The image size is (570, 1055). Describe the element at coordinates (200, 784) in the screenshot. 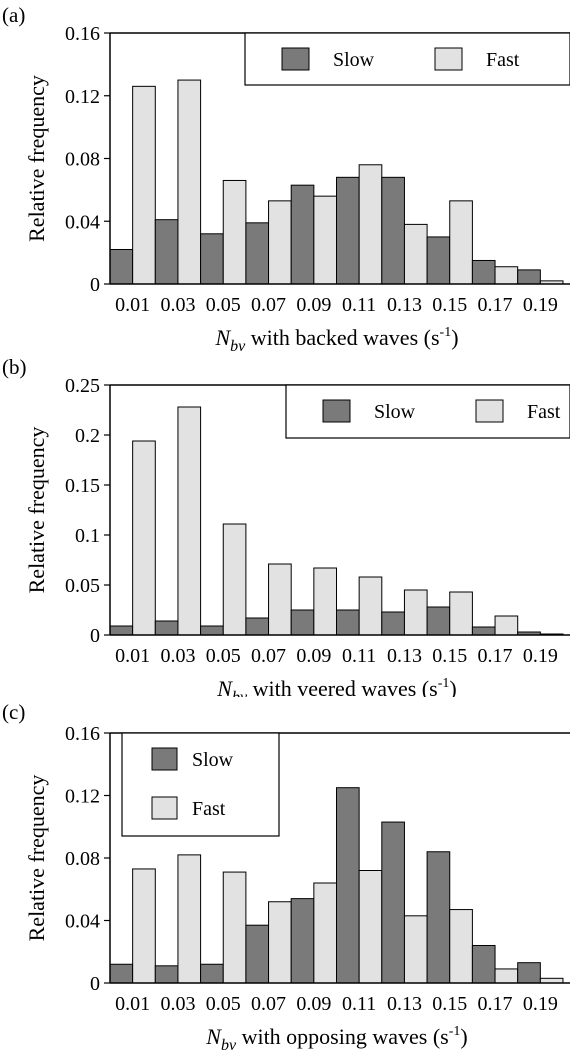

I see `legend-box` at that location.